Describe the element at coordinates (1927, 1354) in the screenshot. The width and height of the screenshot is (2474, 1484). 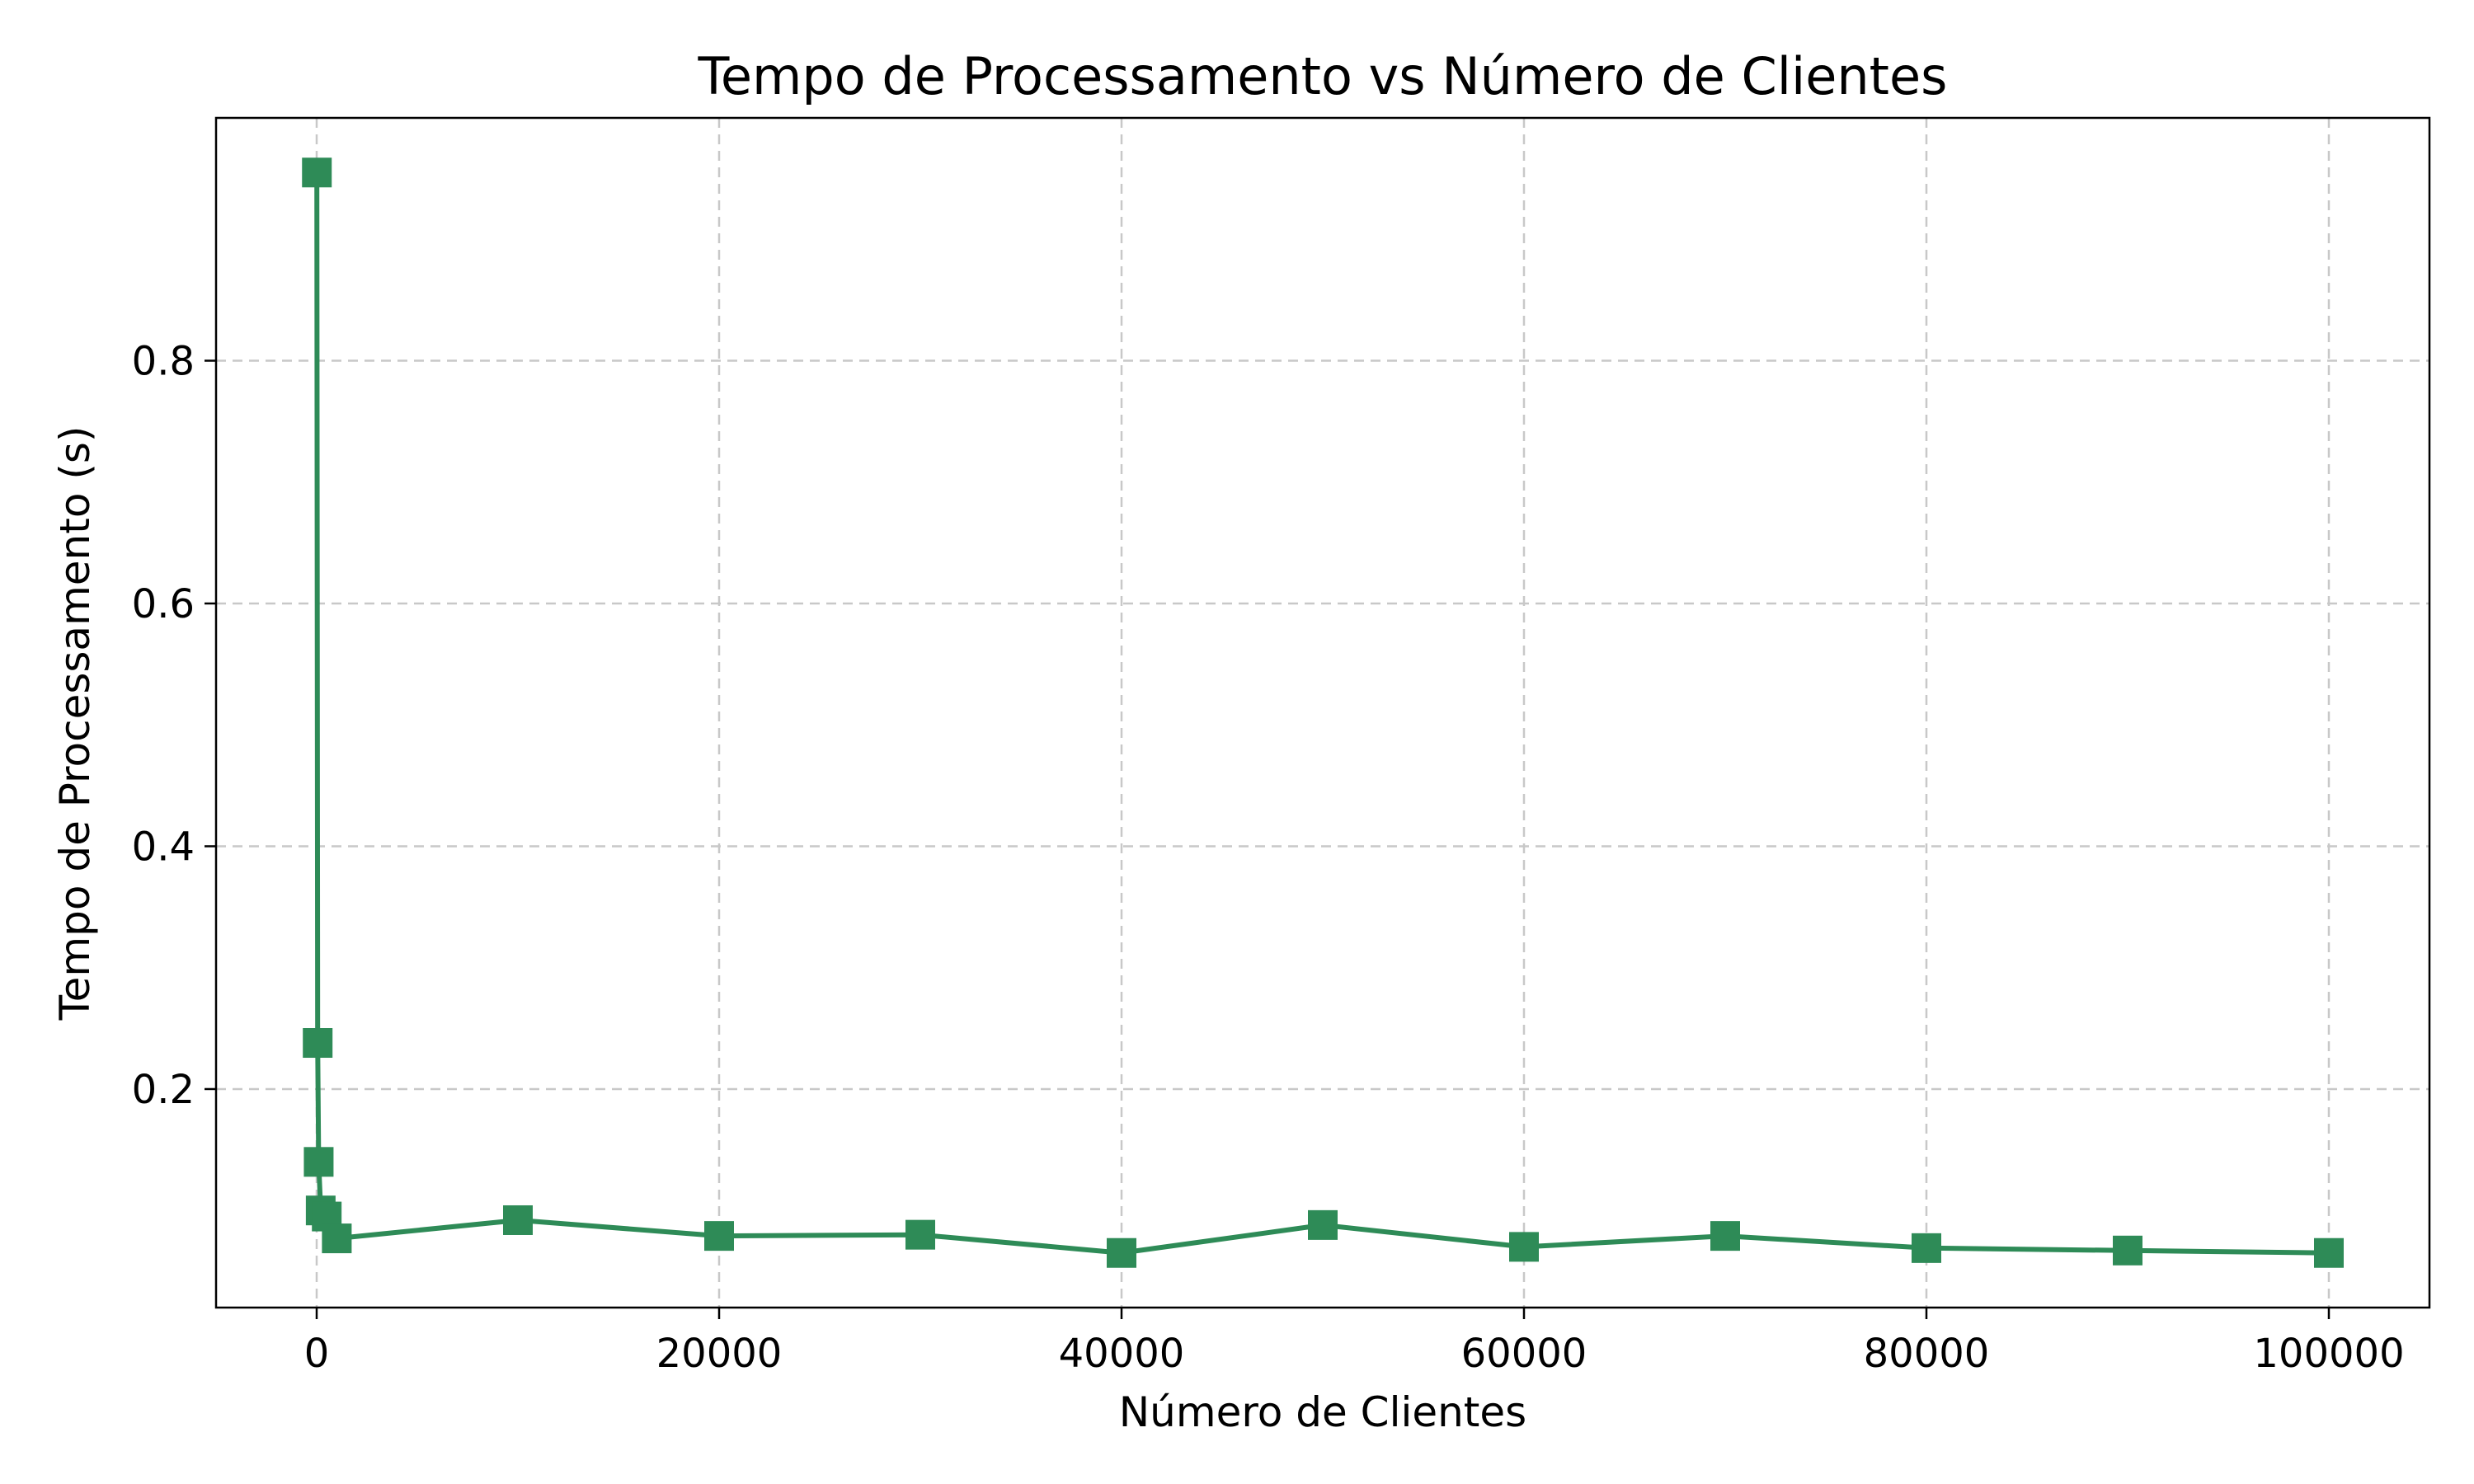
I see `x-tick-label: 80000` at that location.